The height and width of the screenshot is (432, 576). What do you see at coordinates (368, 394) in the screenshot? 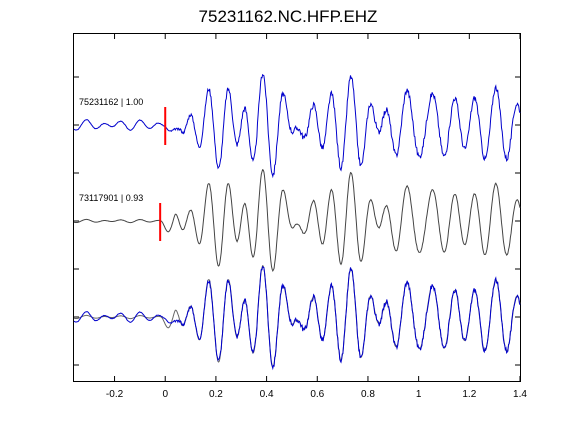
I see `x-tick-label: 0.8` at bounding box center [368, 394].